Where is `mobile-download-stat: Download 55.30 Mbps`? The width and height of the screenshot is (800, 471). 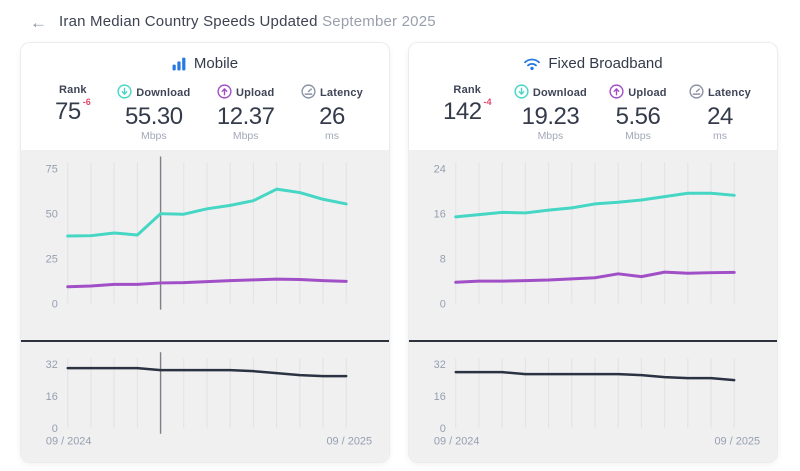 mobile-download-stat: Download 55.30 Mbps is located at coordinates (153, 113).